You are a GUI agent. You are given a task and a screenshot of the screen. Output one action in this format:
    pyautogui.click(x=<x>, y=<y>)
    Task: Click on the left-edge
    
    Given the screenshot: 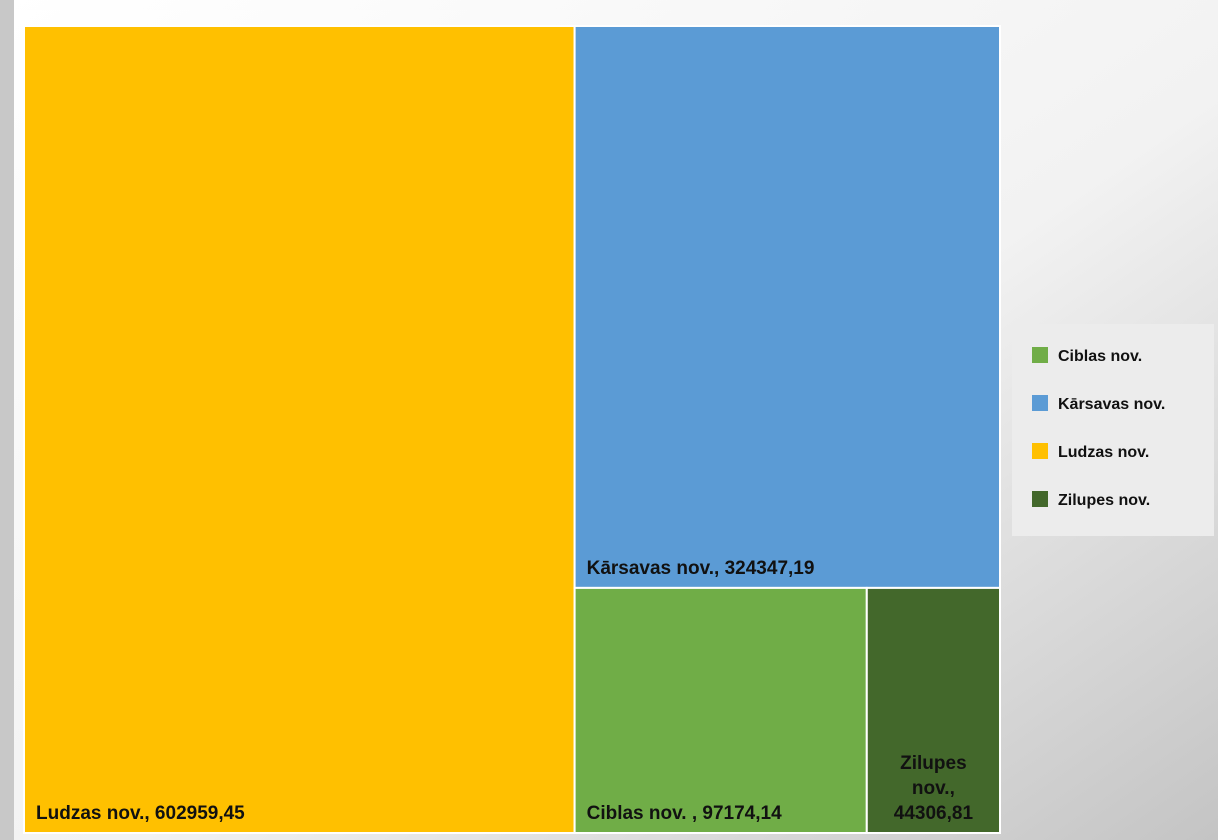 What is the action you would take?
    pyautogui.click(x=7, y=420)
    